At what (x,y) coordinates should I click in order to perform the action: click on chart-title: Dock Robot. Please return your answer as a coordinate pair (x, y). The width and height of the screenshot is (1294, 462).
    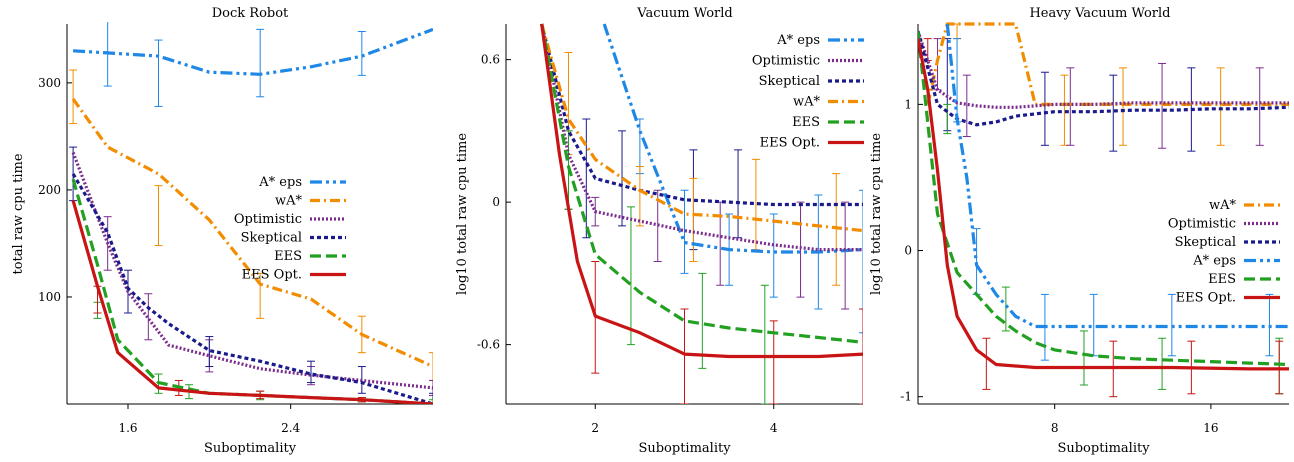
    Looking at the image, I should click on (250, 13).